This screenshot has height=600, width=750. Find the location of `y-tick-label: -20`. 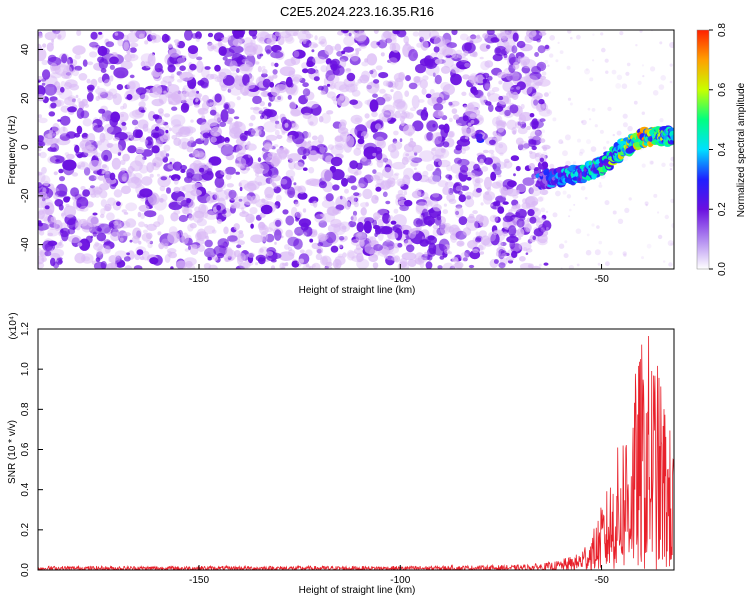

y-tick-label: -20 is located at coordinates (25, 195).